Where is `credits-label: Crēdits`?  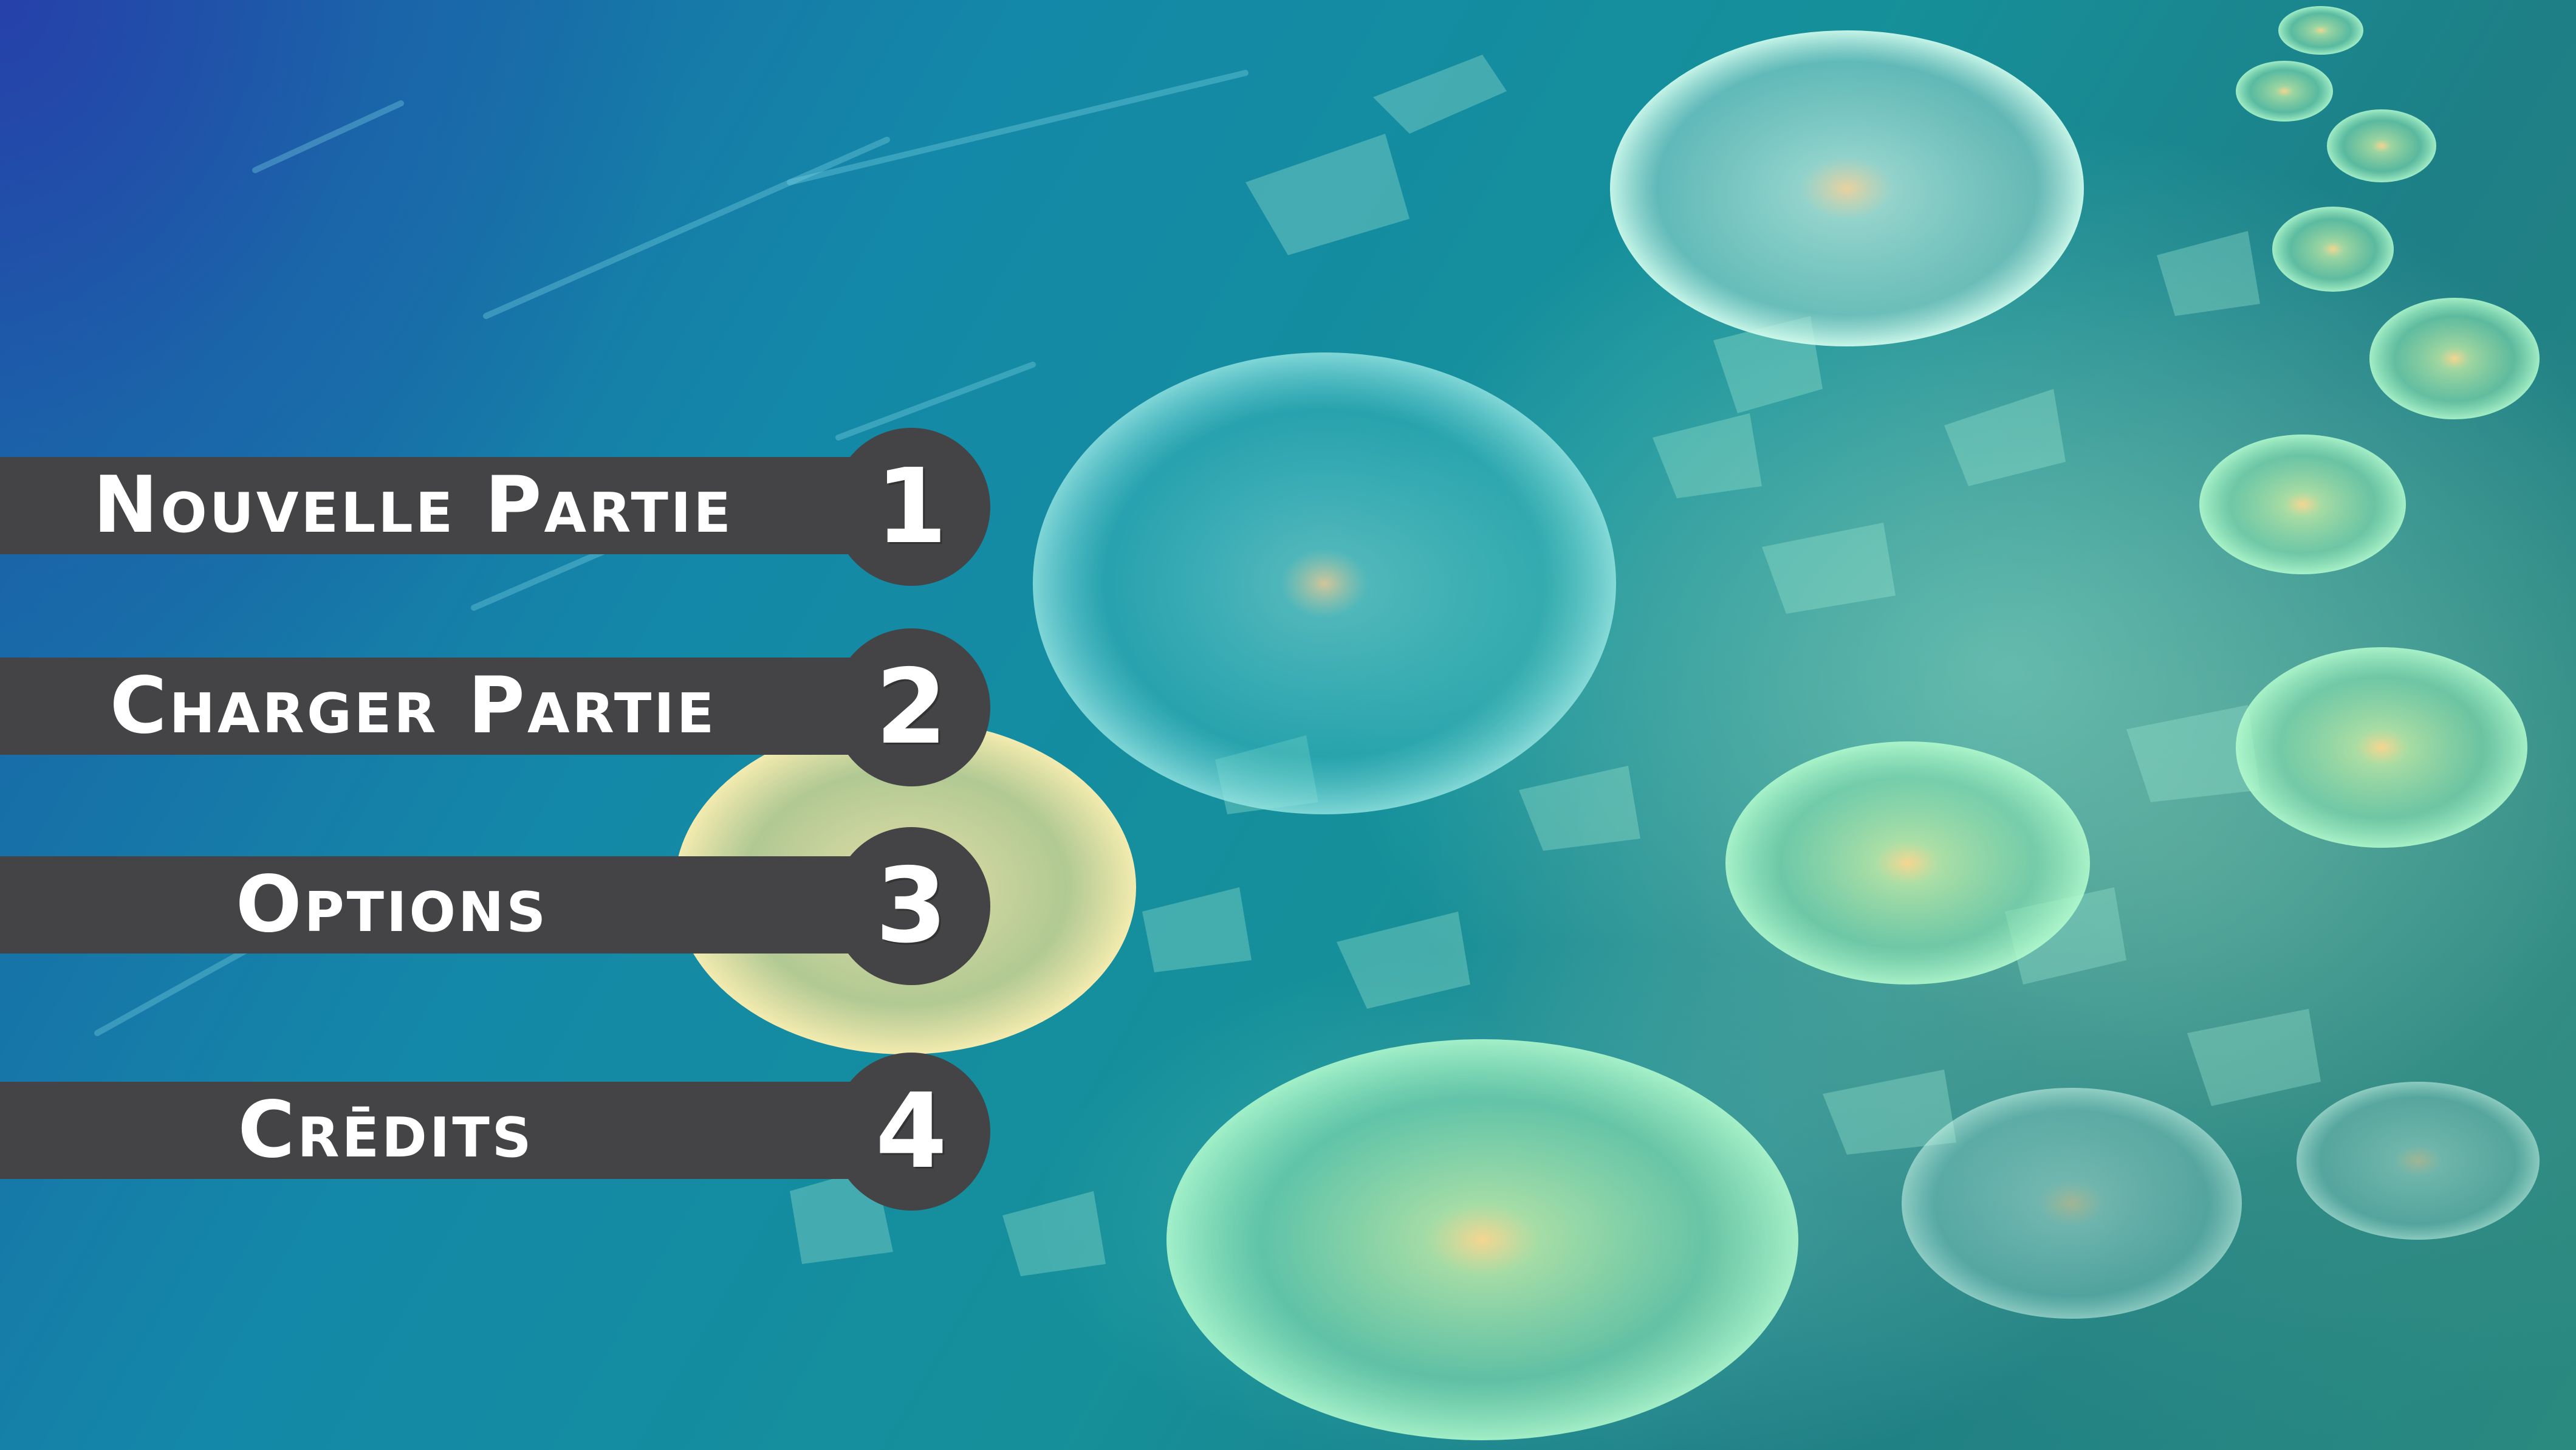
credits-label: Crēdits is located at coordinates (386, 1130).